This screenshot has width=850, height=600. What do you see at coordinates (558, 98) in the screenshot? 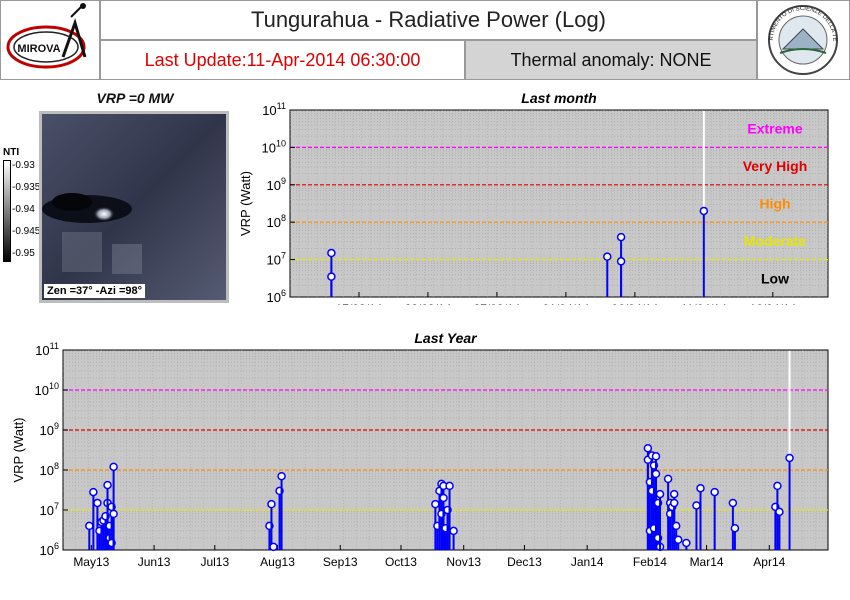
I see `chart-title: Last month` at bounding box center [558, 98].